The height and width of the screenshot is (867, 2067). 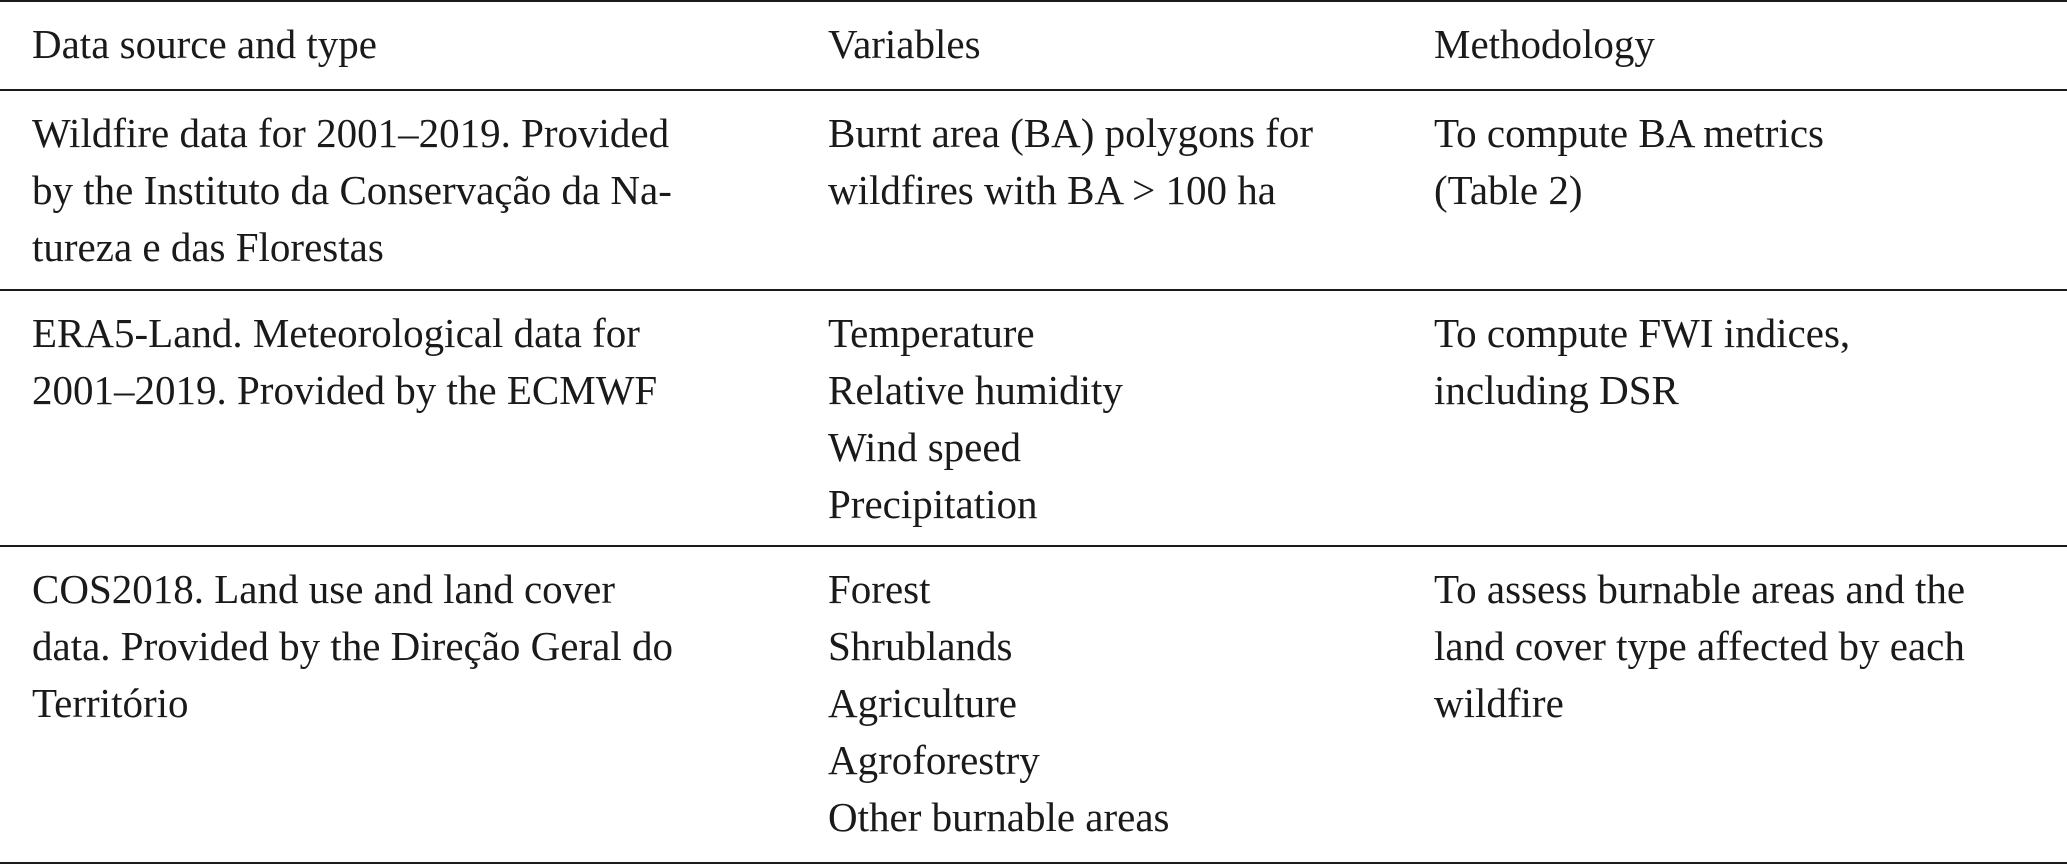 I want to click on cell-line: To compute BA metrics, so click(x=1629, y=133).